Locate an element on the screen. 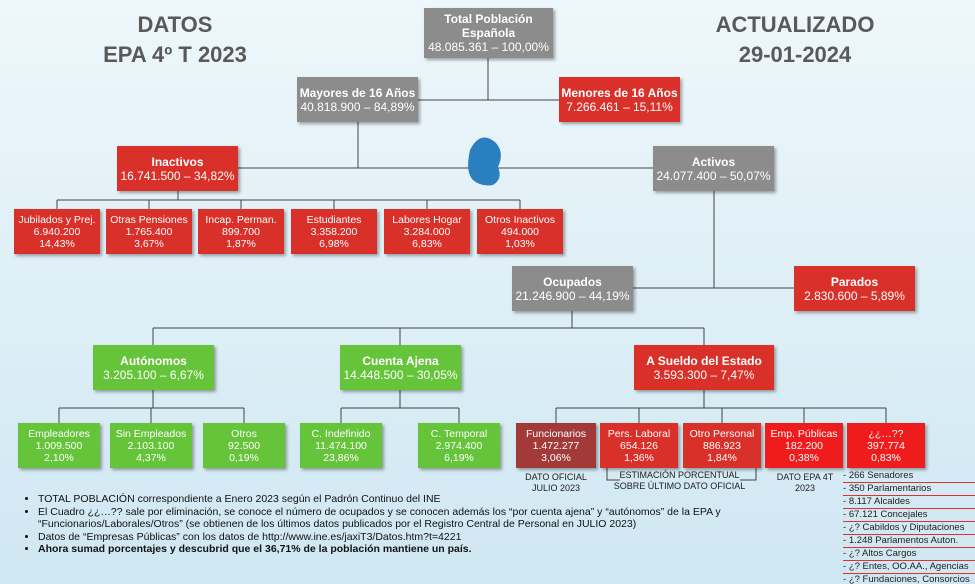 The height and width of the screenshot is (584, 975). node-value: 1,84% is located at coordinates (722, 457).